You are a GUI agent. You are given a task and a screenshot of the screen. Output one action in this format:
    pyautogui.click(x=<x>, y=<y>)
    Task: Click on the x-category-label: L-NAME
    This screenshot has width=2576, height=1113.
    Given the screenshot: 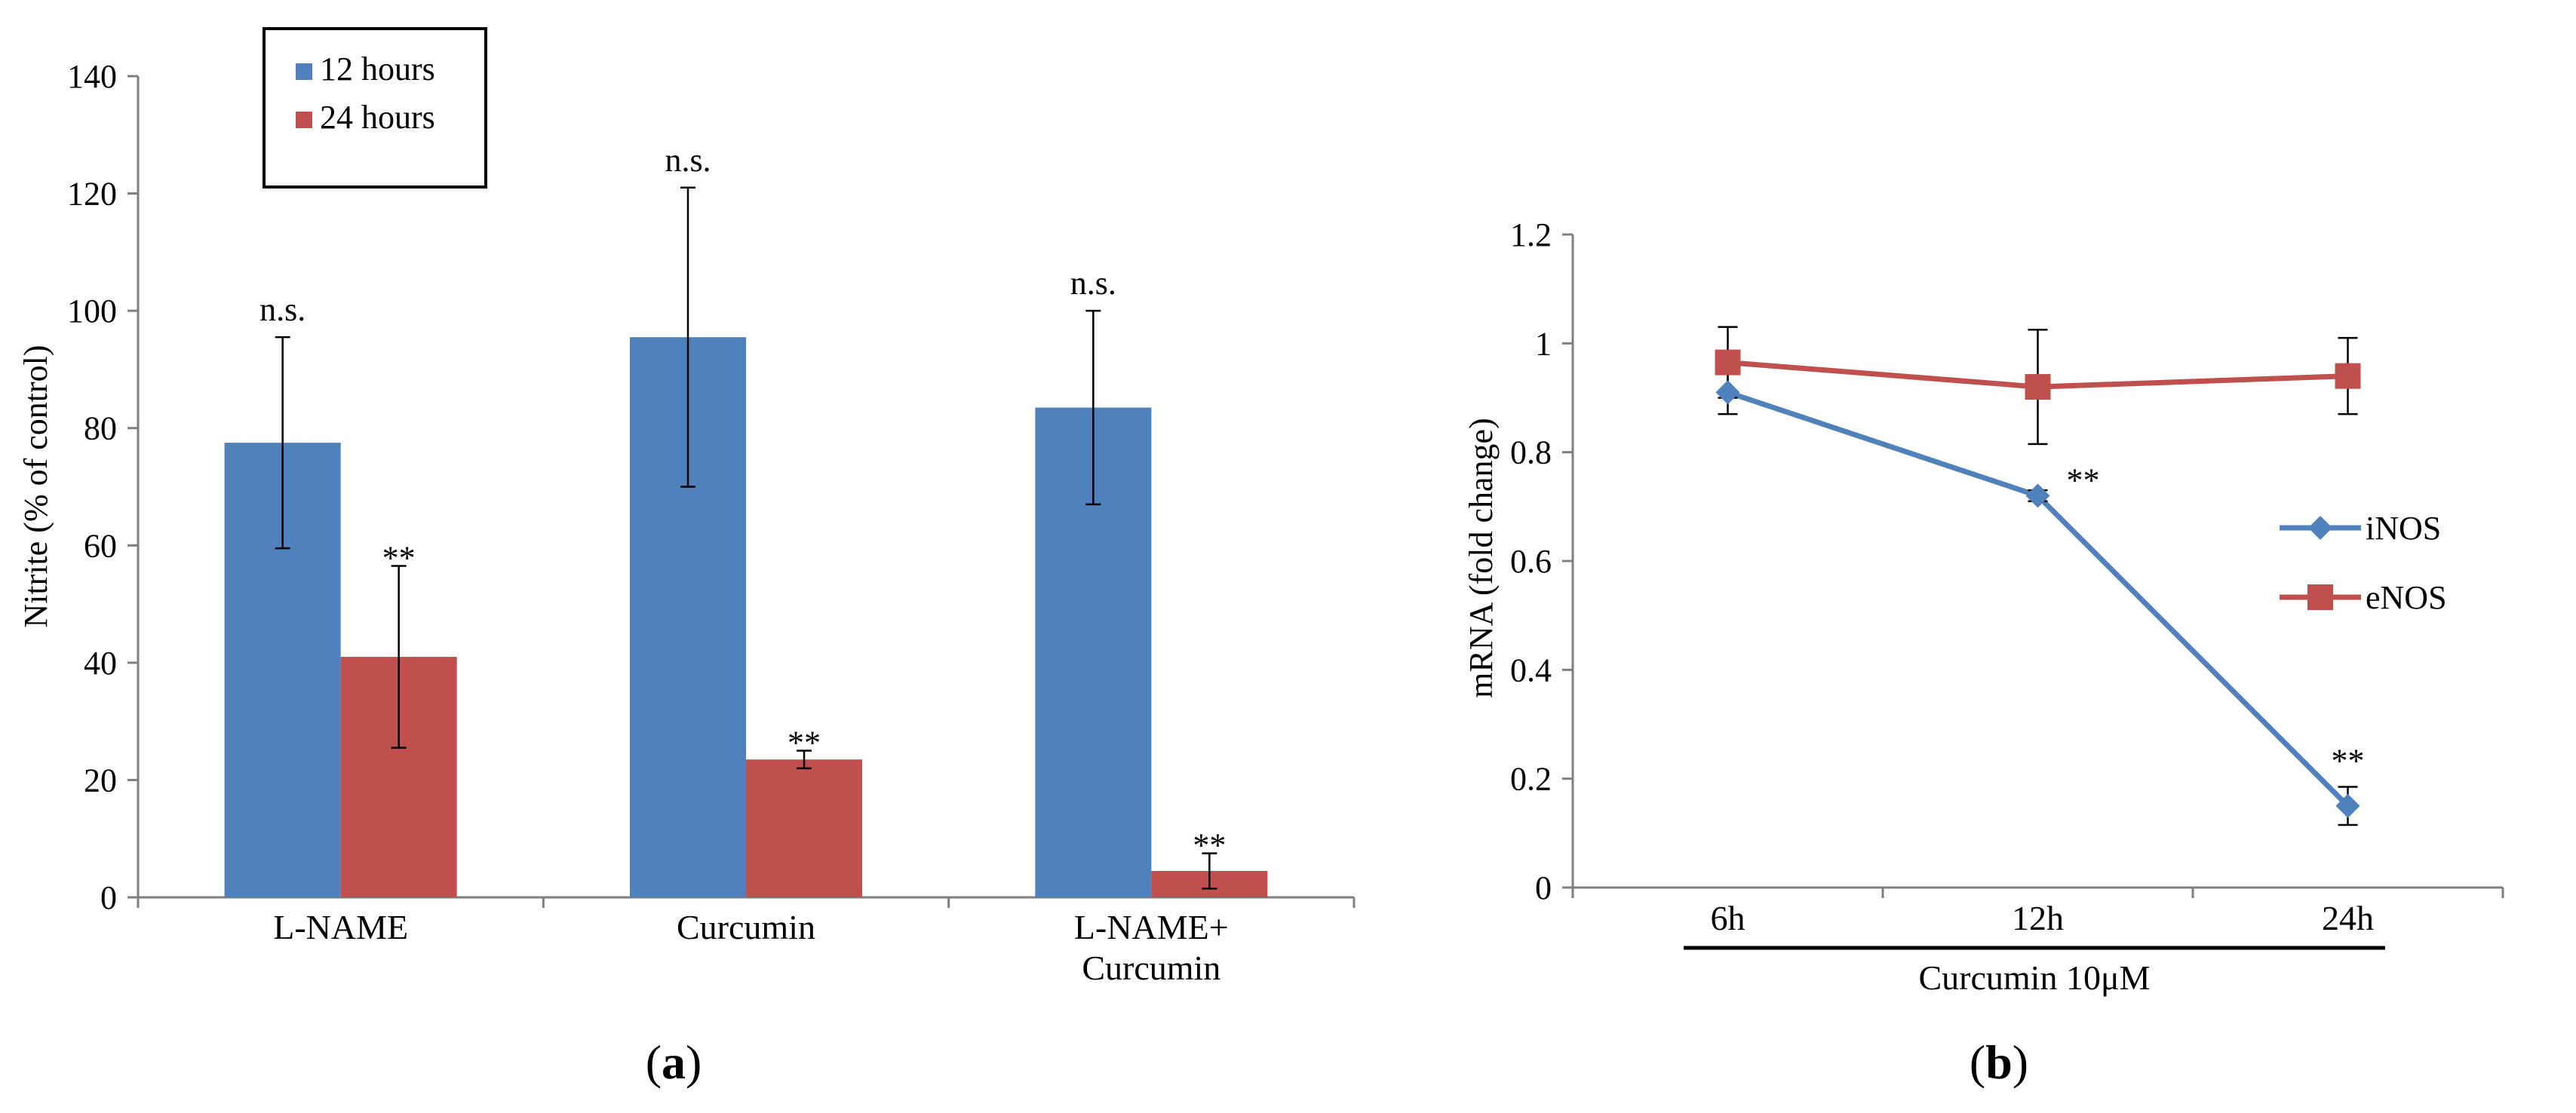 What is the action you would take?
    pyautogui.click(x=340, y=927)
    